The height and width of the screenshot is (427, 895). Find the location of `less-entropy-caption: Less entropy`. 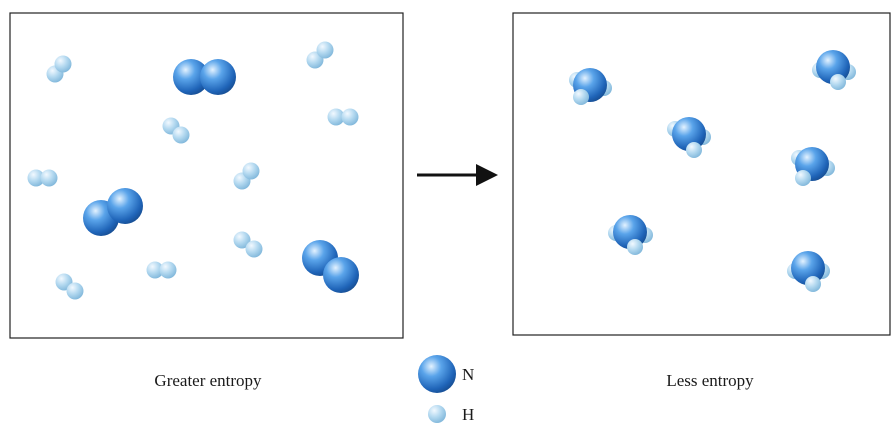

less-entropy-caption: Less entropy is located at coordinates (710, 380).